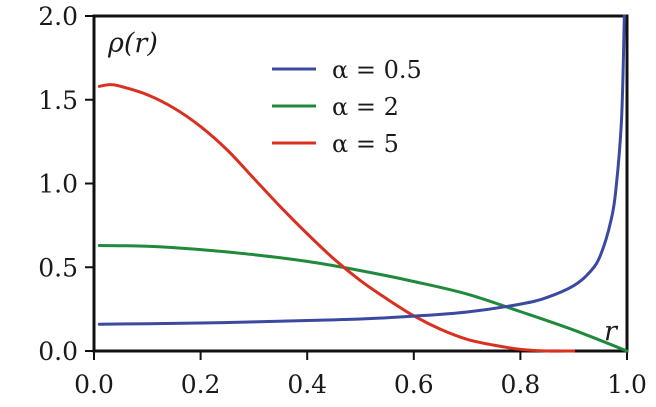 This screenshot has width=656, height=407. Describe the element at coordinates (414, 384) in the screenshot. I see `x-tick-label: 0.6` at that location.